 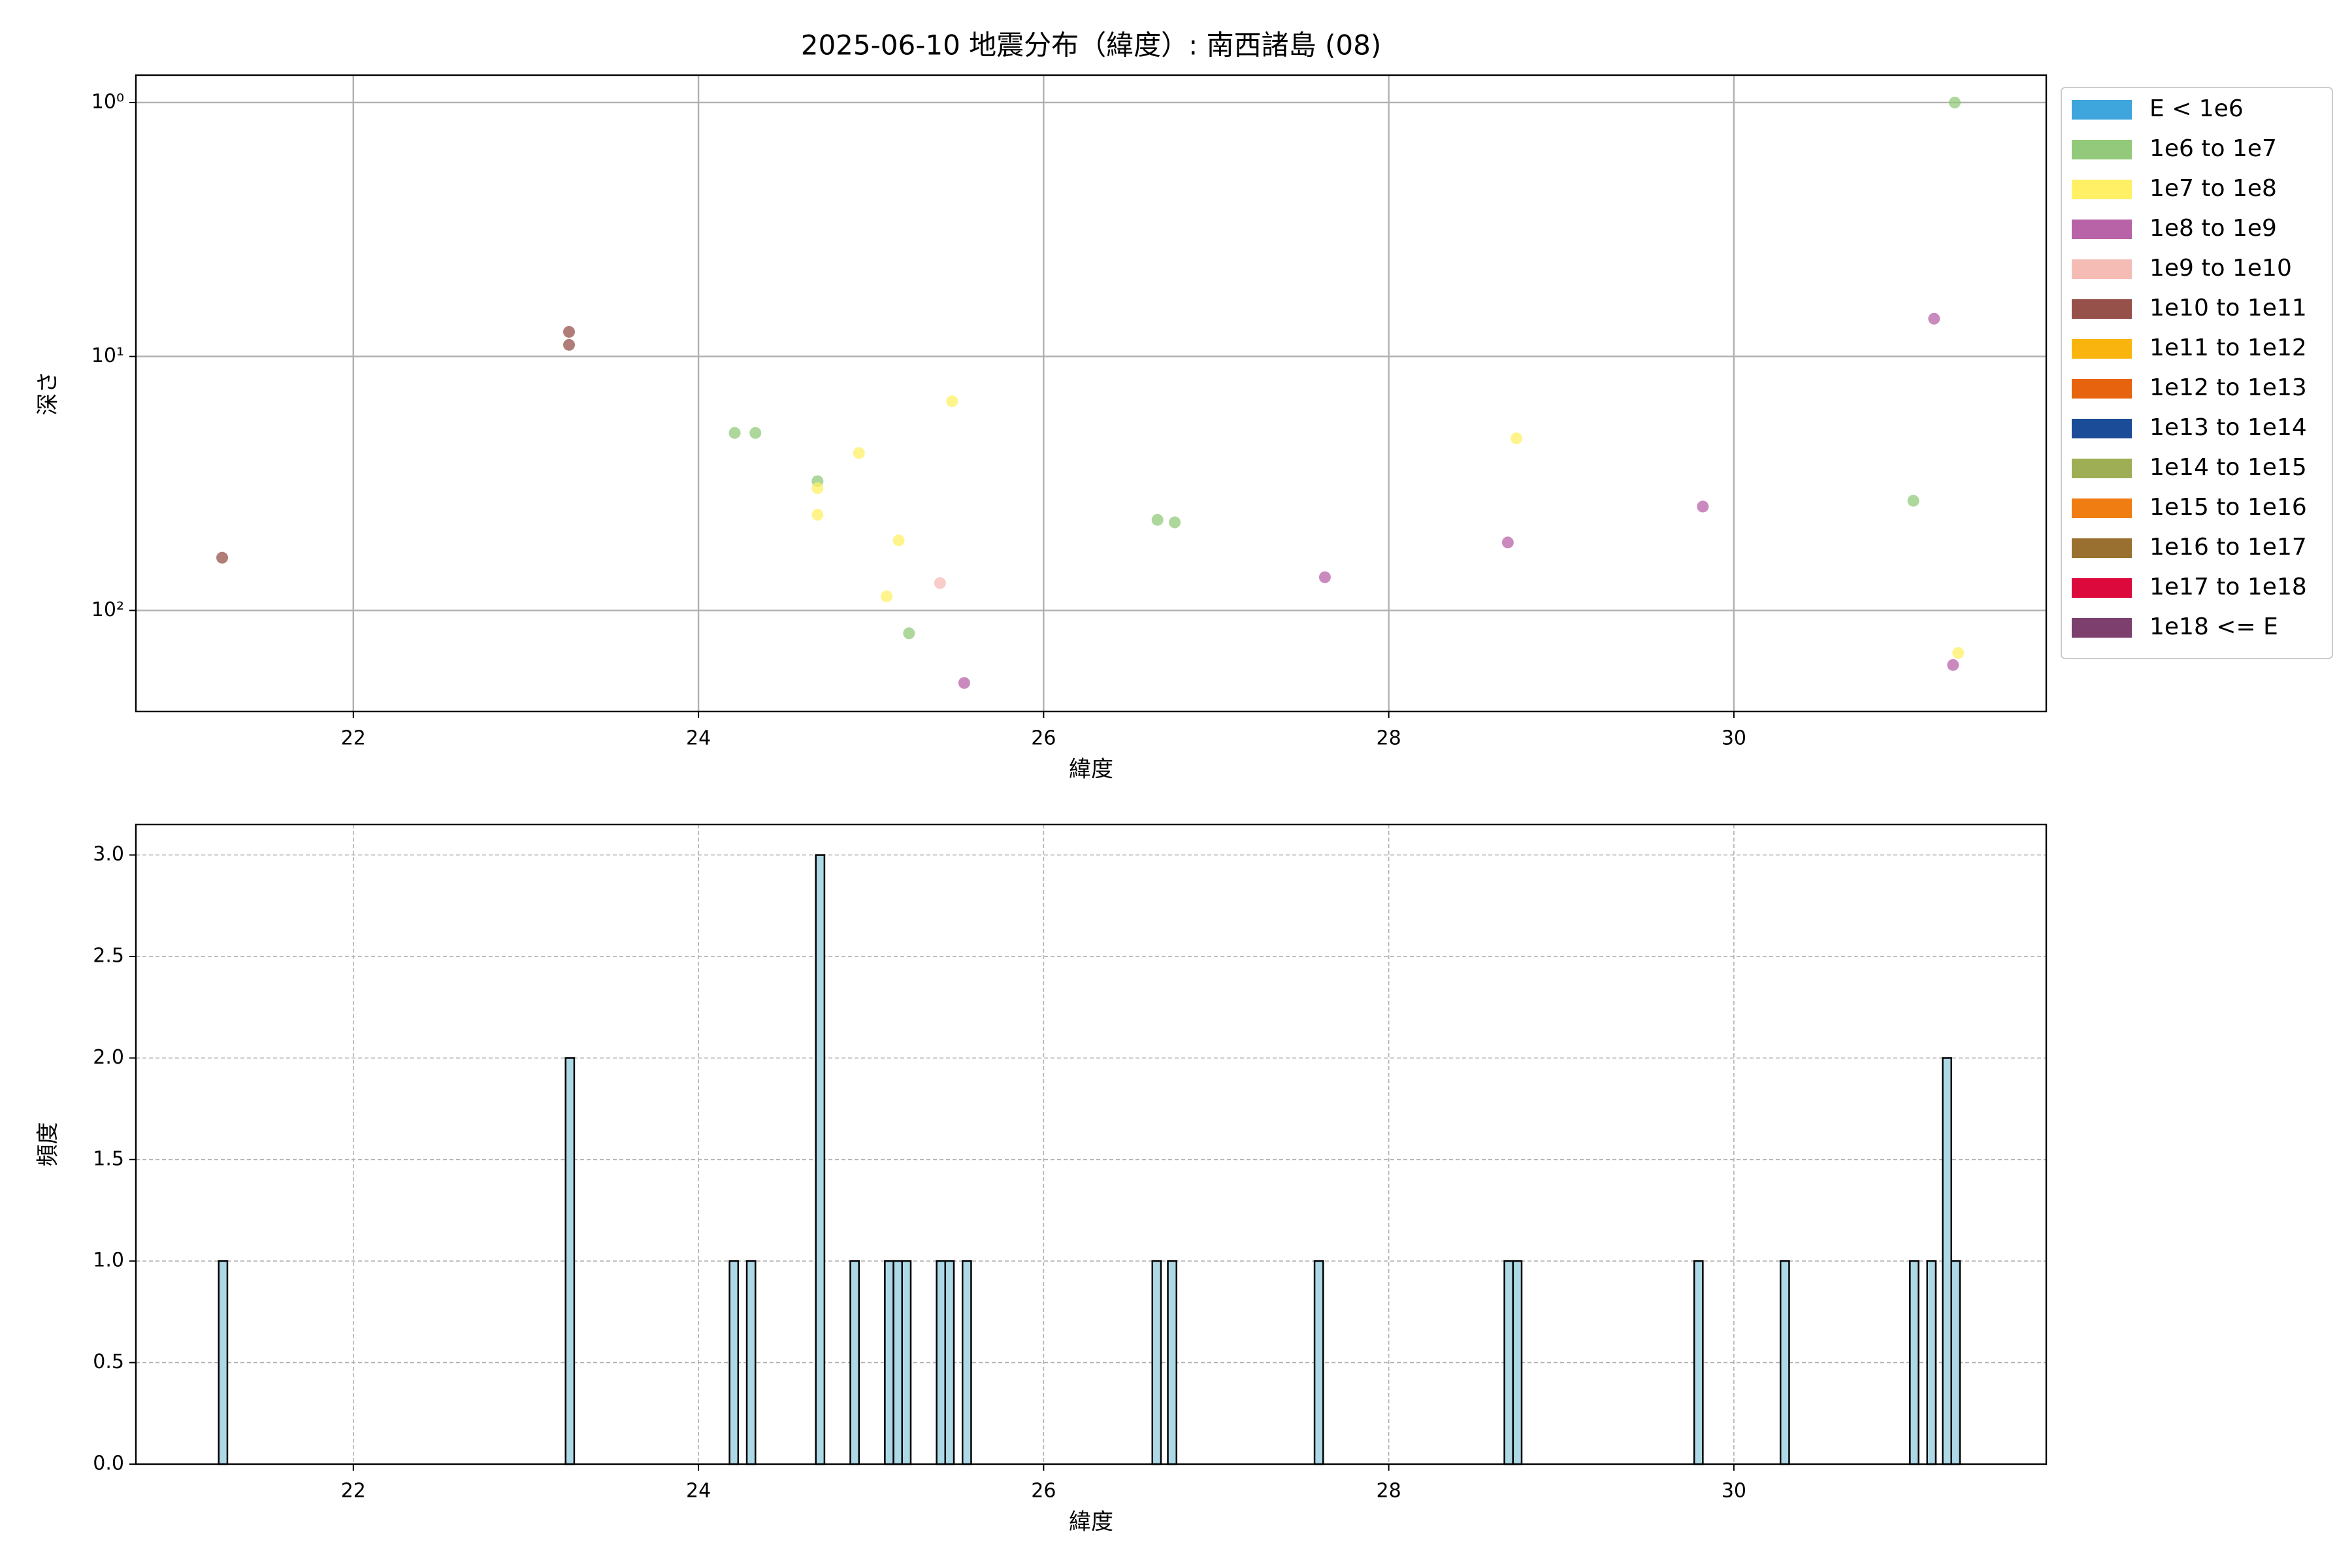 What do you see at coordinates (48, 1144) in the screenshot?
I see `y-axis-label: 頻度` at bounding box center [48, 1144].